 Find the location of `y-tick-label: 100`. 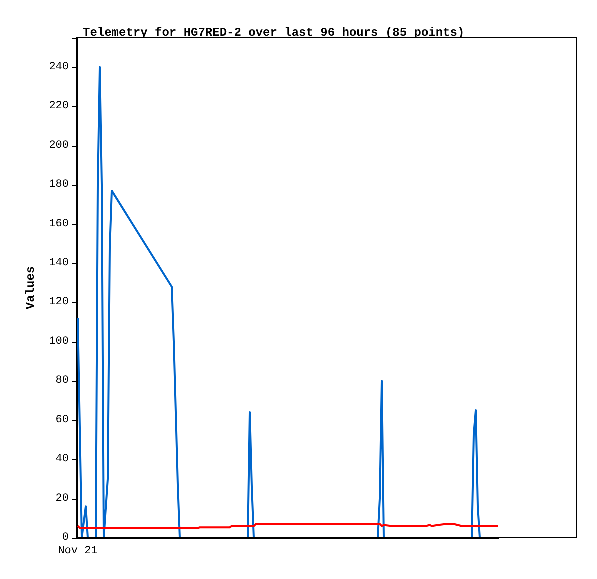

y-tick-label: 100 is located at coordinates (59, 342).